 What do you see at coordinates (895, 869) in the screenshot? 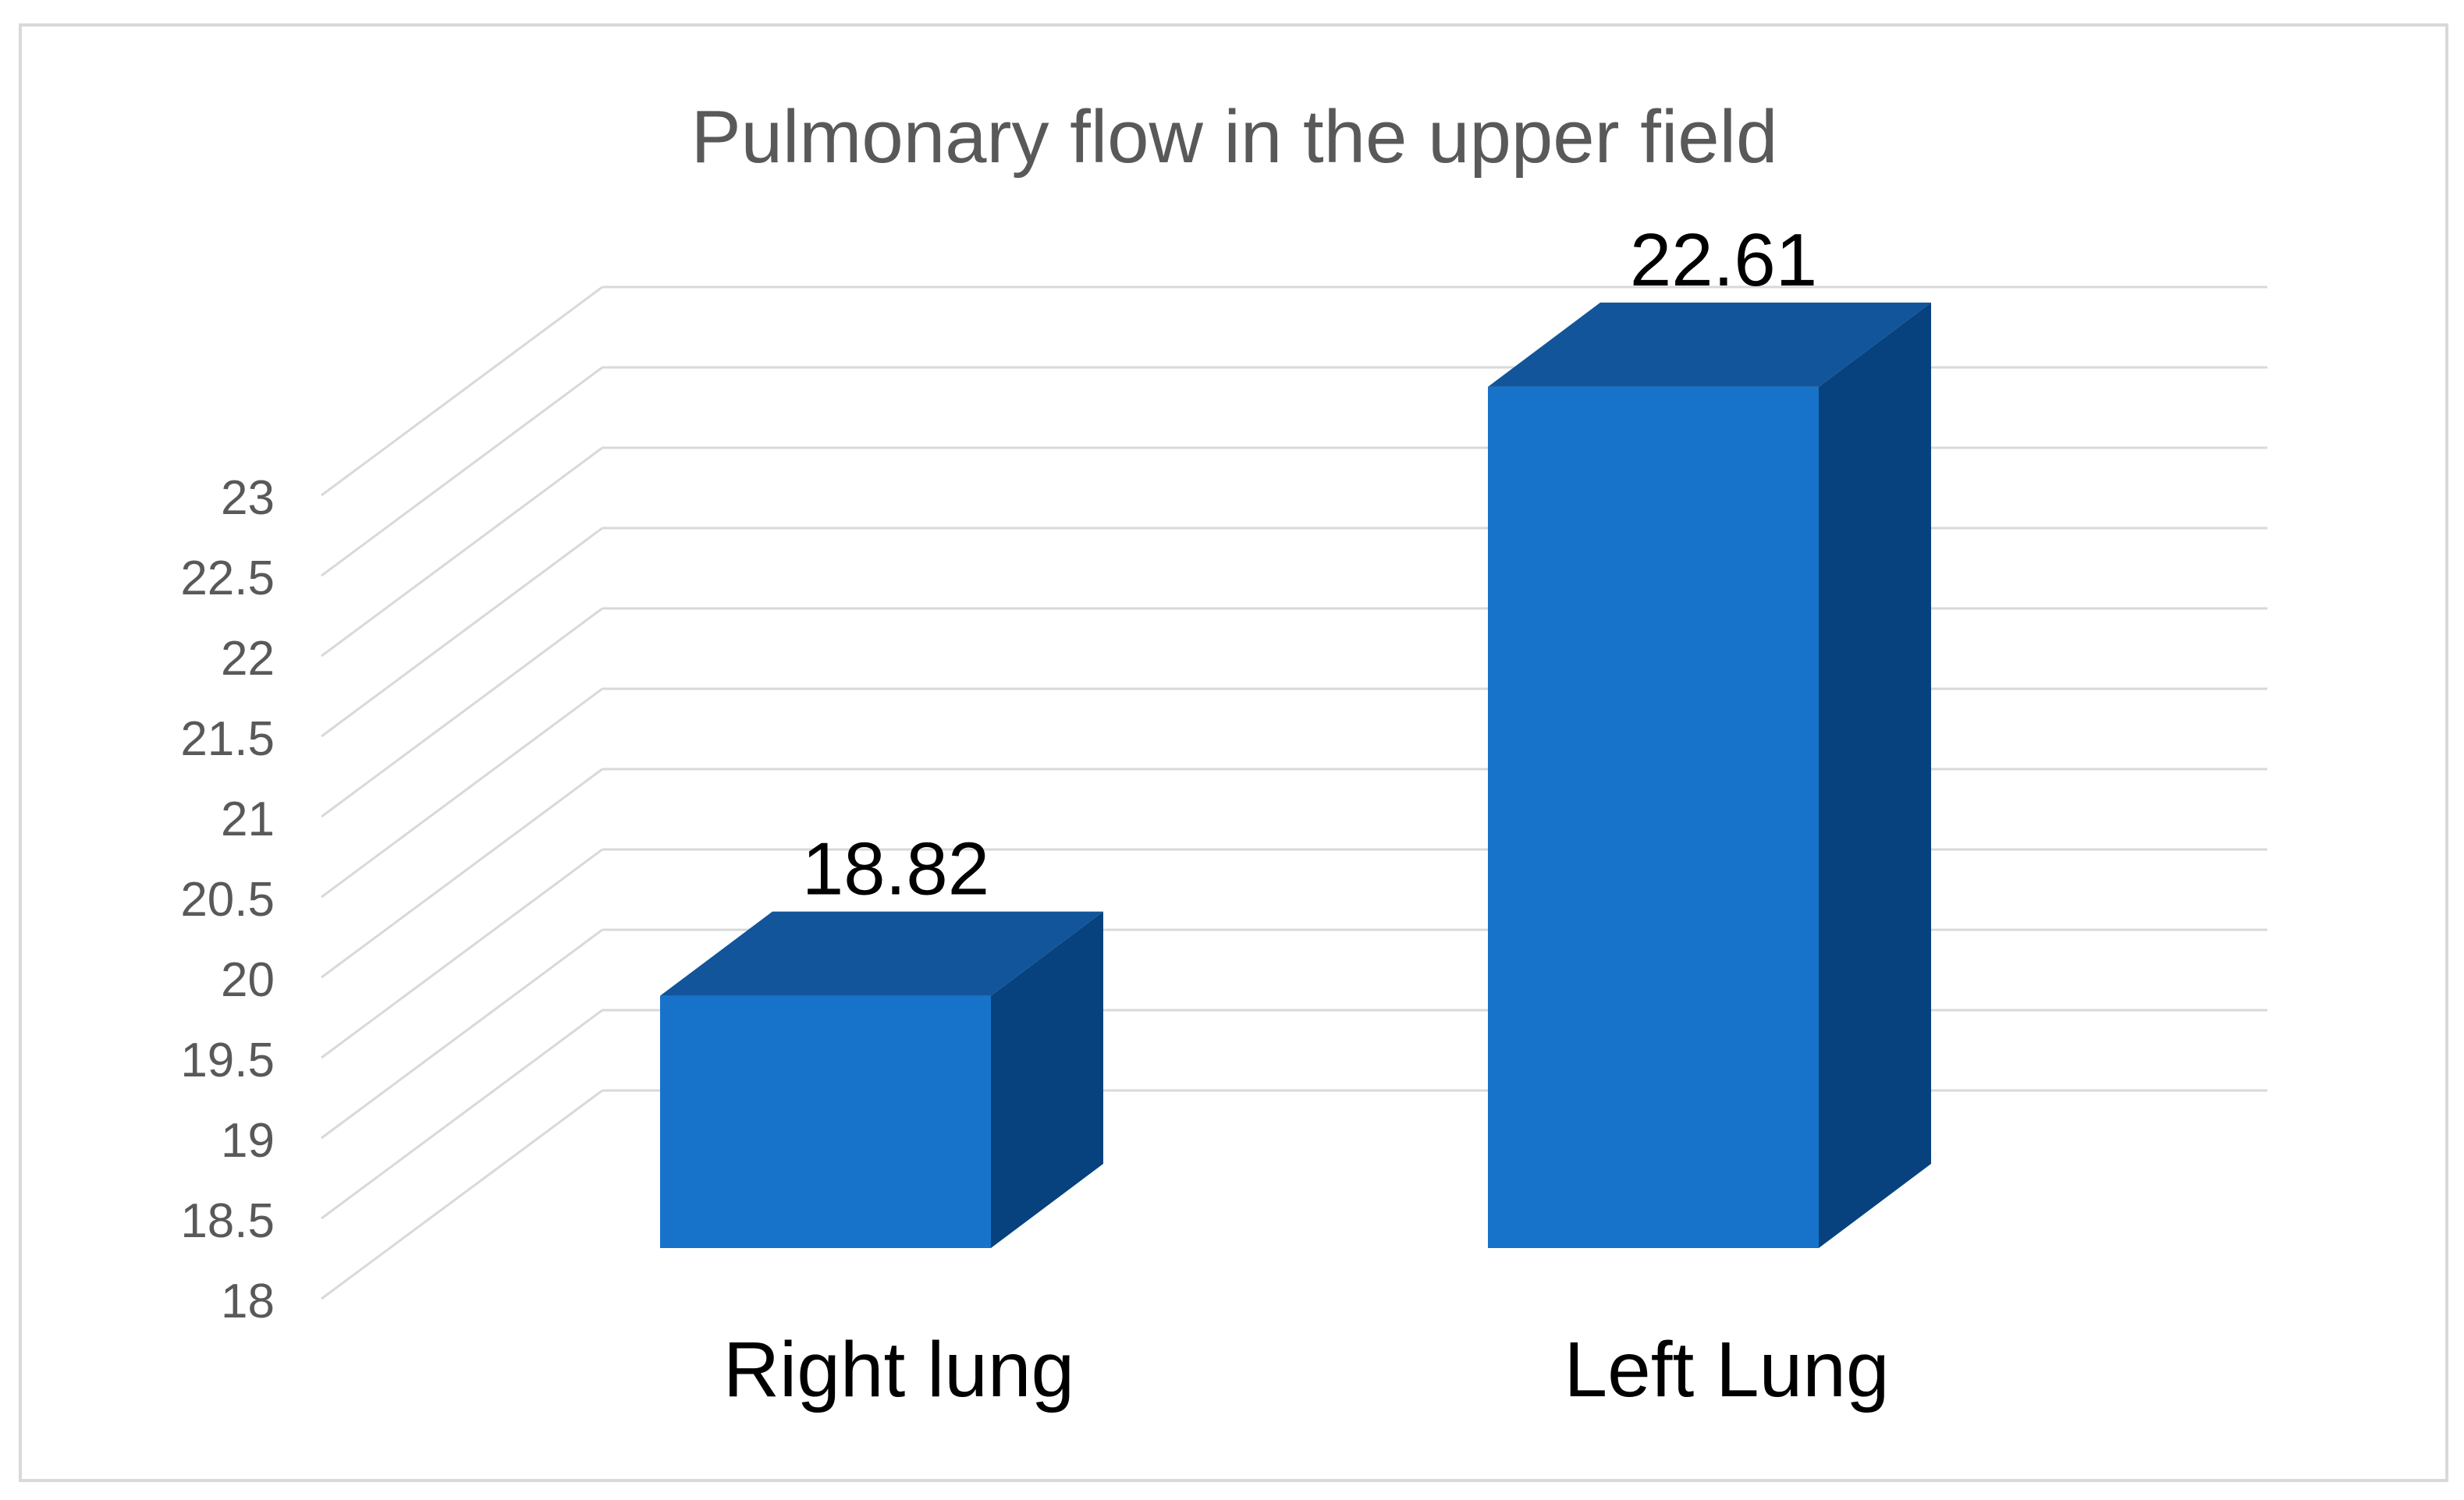
I see `data-label: 18.82` at bounding box center [895, 869].